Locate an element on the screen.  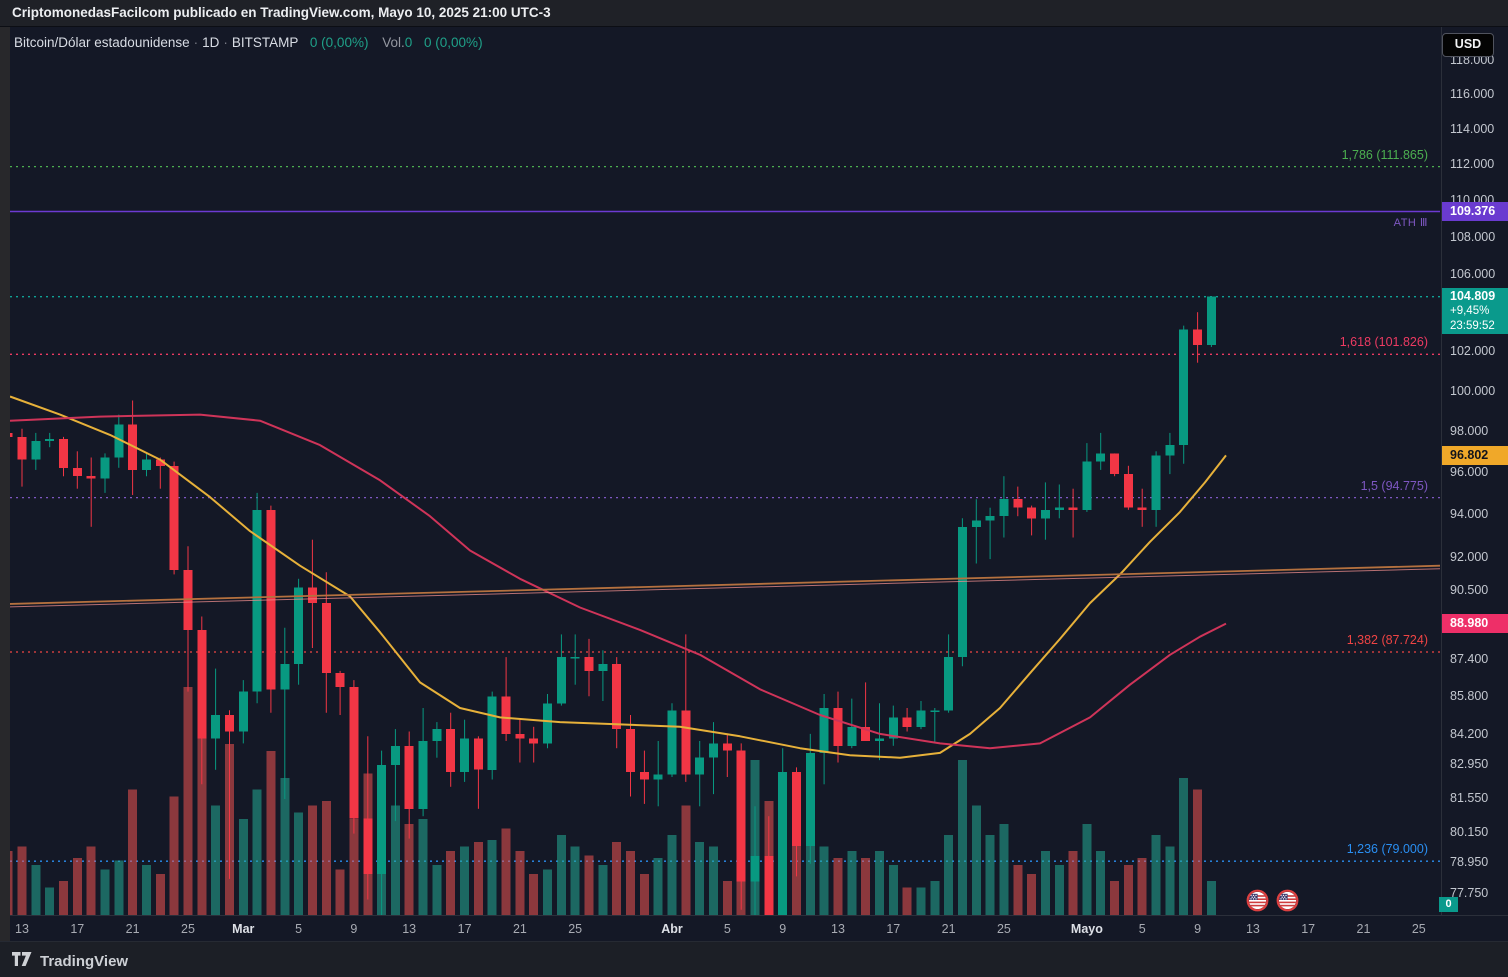
trendline is located at coordinates (720, 584).